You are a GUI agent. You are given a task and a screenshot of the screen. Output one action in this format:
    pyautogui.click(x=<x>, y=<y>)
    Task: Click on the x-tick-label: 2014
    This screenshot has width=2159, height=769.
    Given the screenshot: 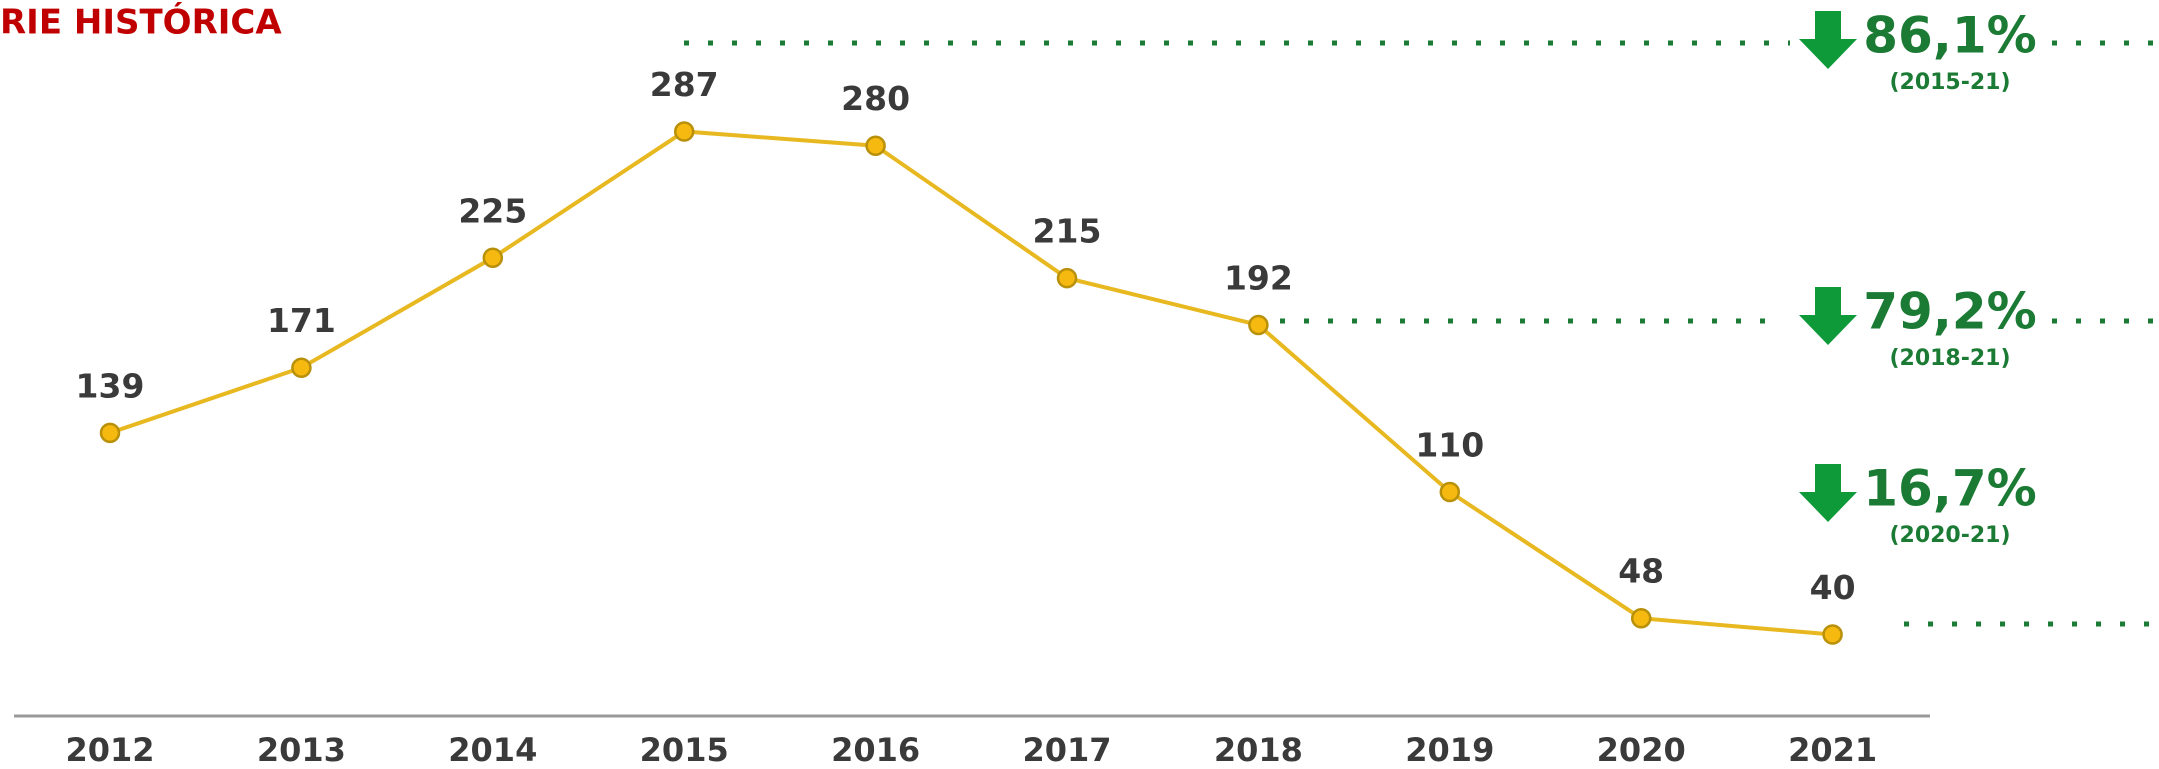 What is the action you would take?
    pyautogui.click(x=492, y=750)
    